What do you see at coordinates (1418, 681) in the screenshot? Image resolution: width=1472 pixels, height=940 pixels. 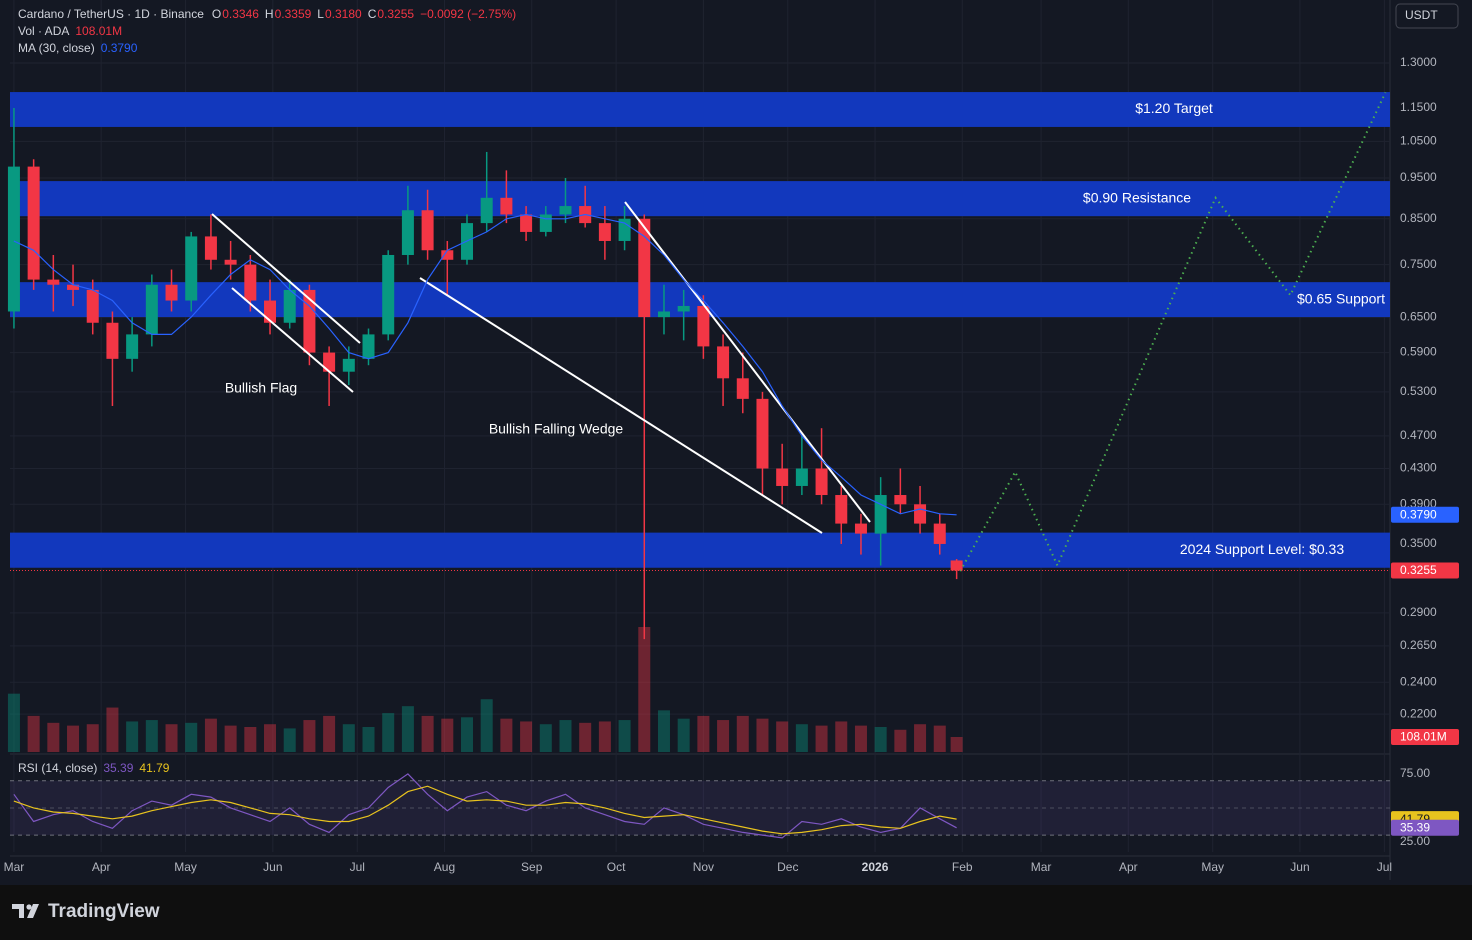 I see `y-tick-label: 0.2400` at bounding box center [1418, 681].